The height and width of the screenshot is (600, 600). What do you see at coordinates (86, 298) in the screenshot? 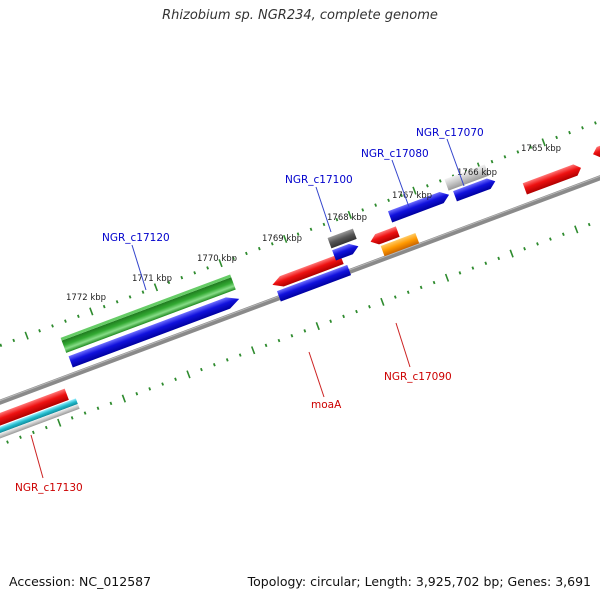
I see `ruler-label-1772: 1772 kbp` at bounding box center [86, 298].